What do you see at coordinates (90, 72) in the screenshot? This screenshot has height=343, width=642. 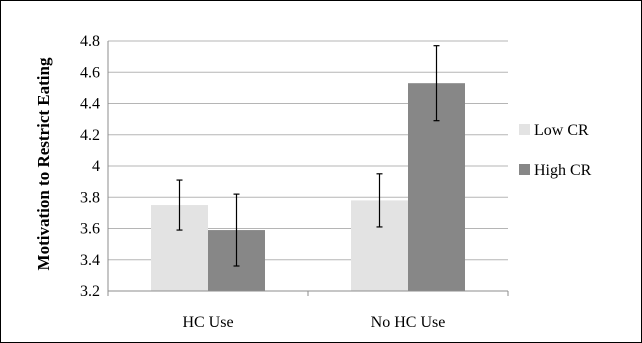 I see `y-tick-label: 4.6` at bounding box center [90, 72].